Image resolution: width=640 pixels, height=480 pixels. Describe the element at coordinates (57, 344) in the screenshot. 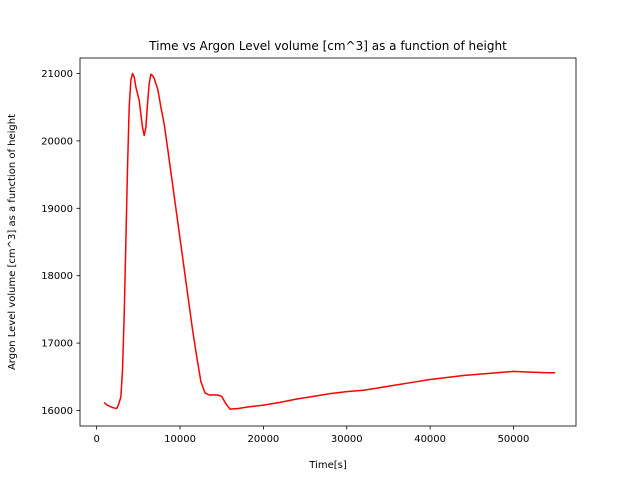

I see `y-tick-label-1: 17000` at that location.